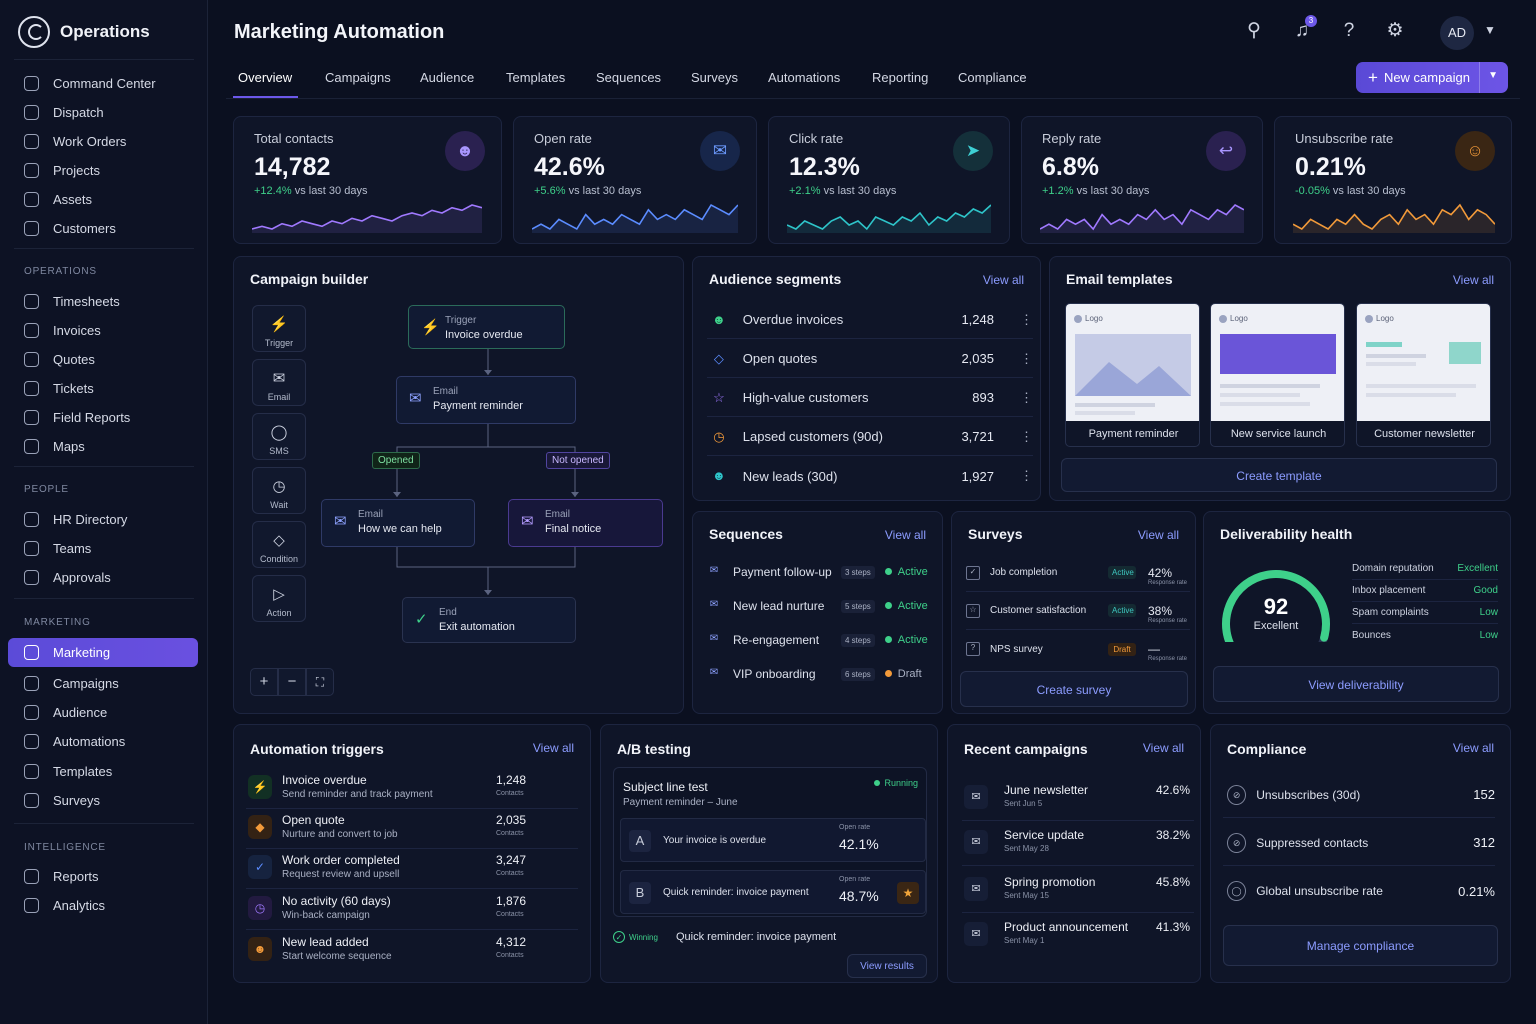 Image resolution: width=1536 pixels, height=1024 pixels. Describe the element at coordinates (1078, 891) in the screenshot. I see `campaign-row: ✉ Spring promotion Sent May 15 45.8%` at that location.